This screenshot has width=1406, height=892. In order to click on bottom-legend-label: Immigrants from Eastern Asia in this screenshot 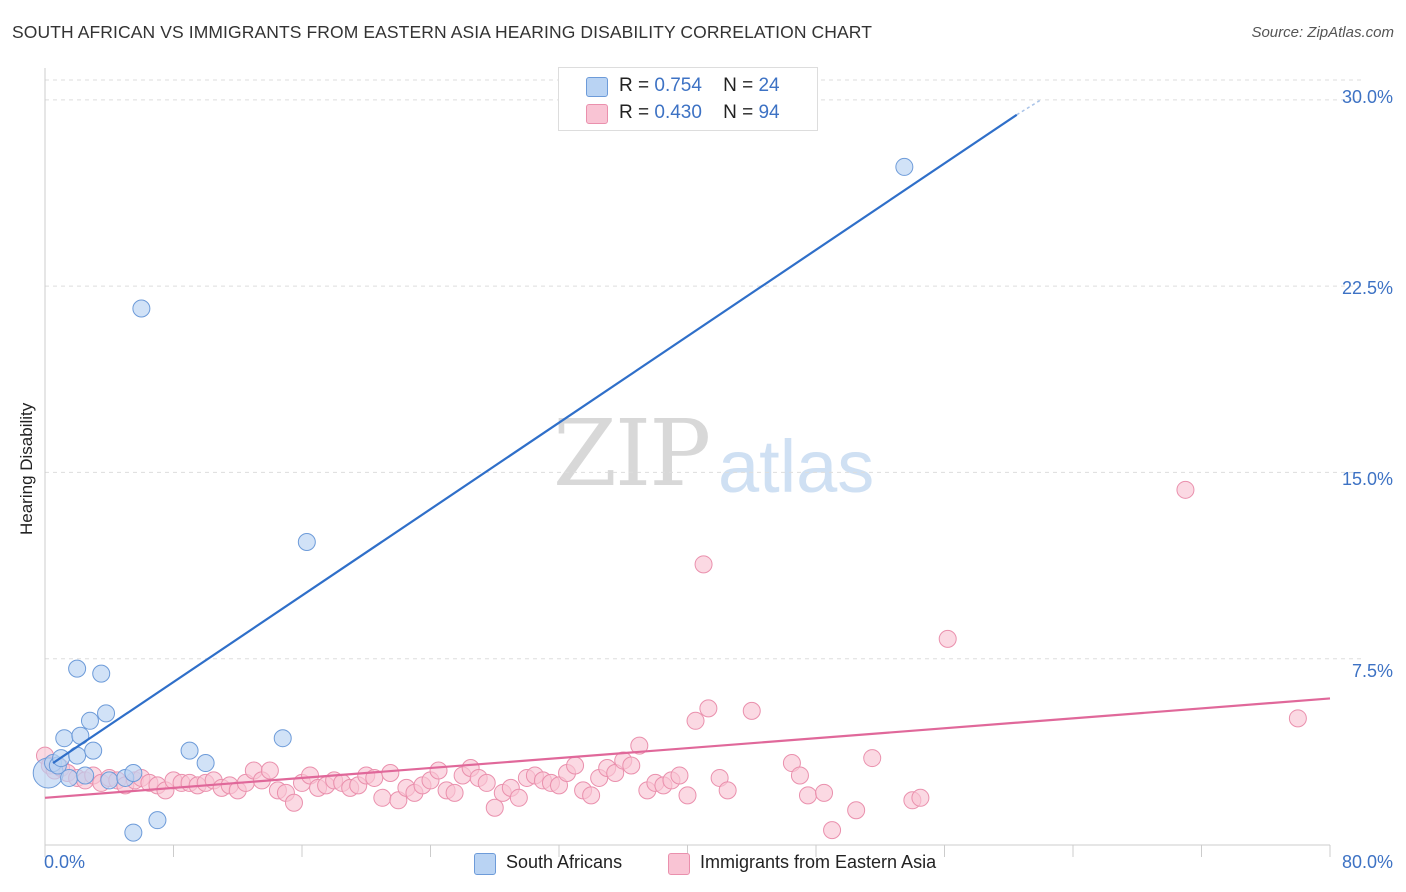, I will do `click(818, 862)`.